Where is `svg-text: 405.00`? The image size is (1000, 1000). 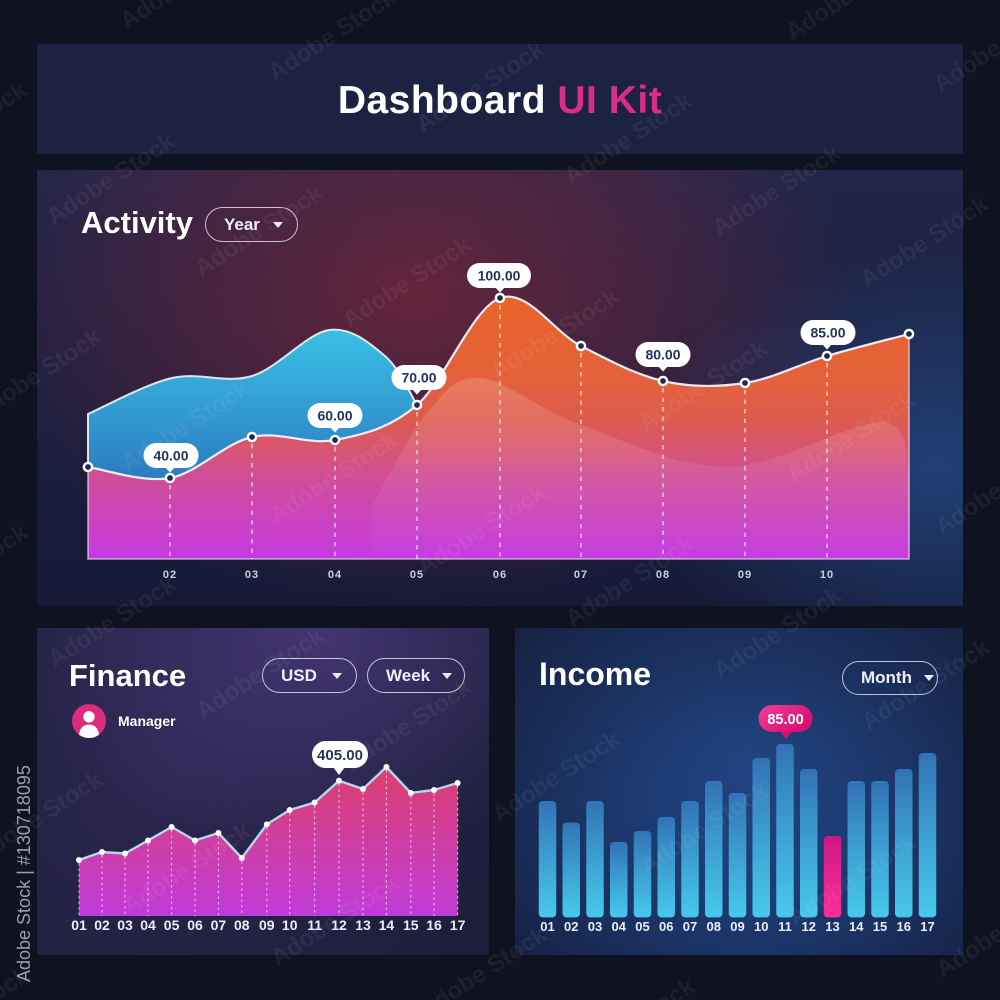 svg-text: 405.00 is located at coordinates (340, 755).